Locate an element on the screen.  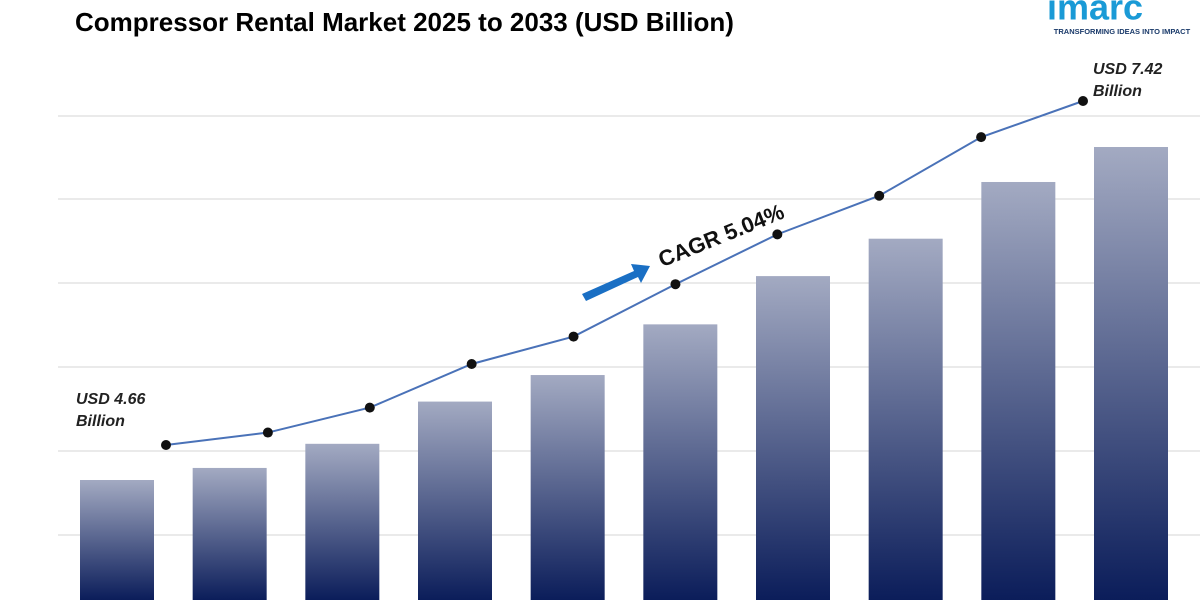
cagr-arrow is located at coordinates (616, 282).